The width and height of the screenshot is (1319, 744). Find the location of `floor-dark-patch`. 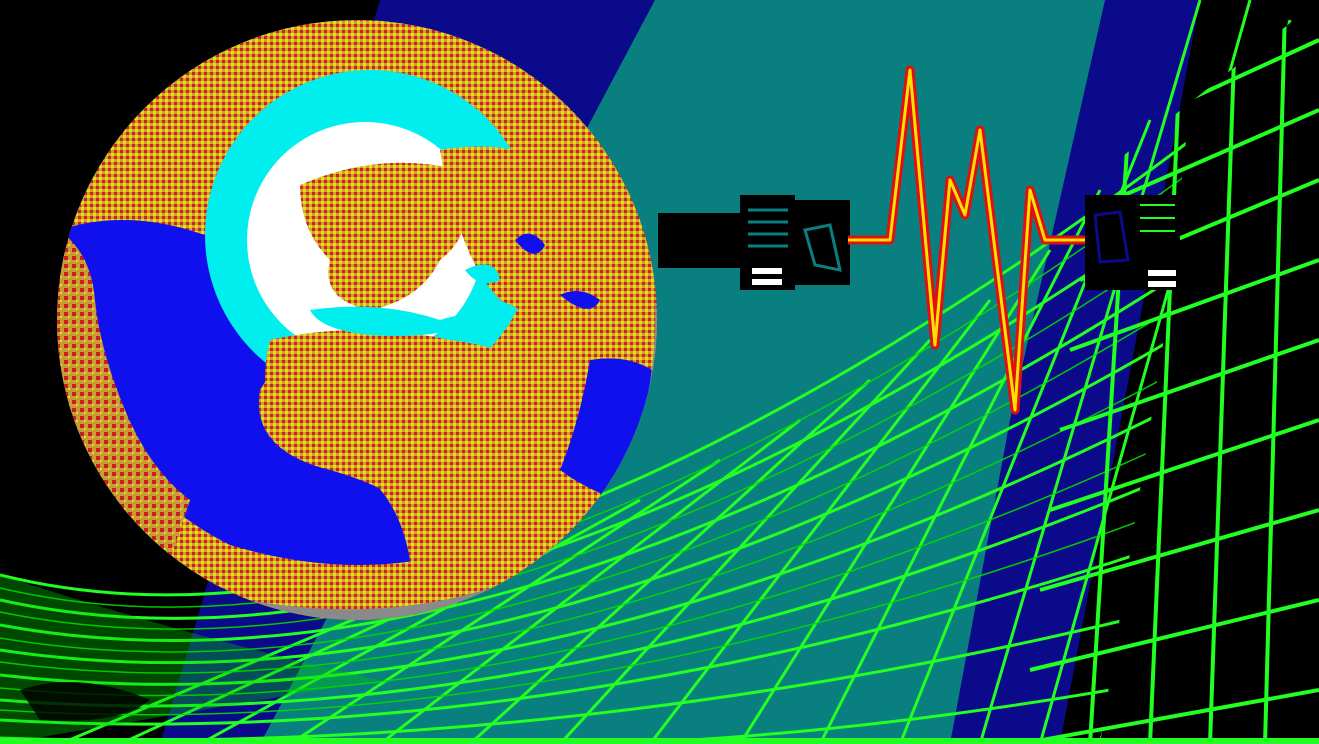

floor-dark-patch is located at coordinates (85, 701).